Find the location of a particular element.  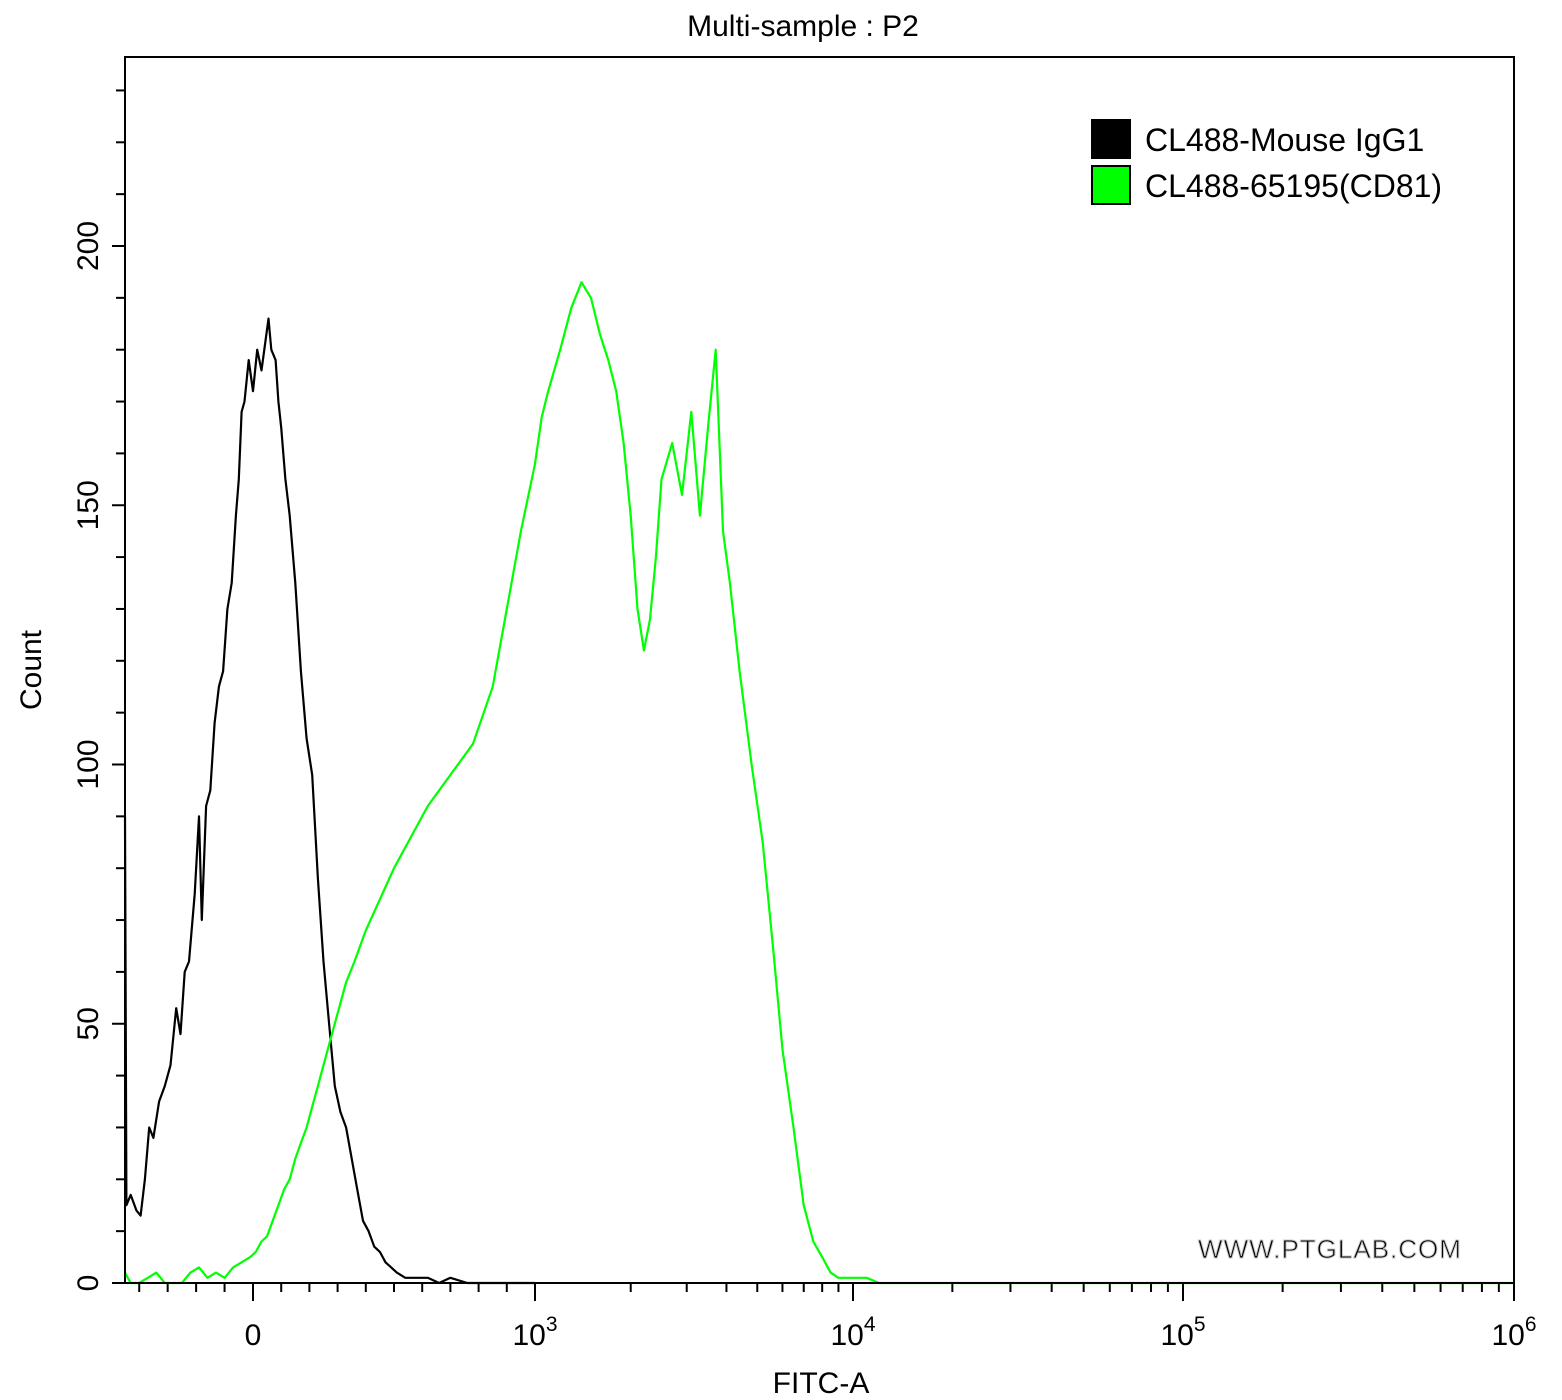

chart-title: Multi-sample : P2 is located at coordinates (803, 26).